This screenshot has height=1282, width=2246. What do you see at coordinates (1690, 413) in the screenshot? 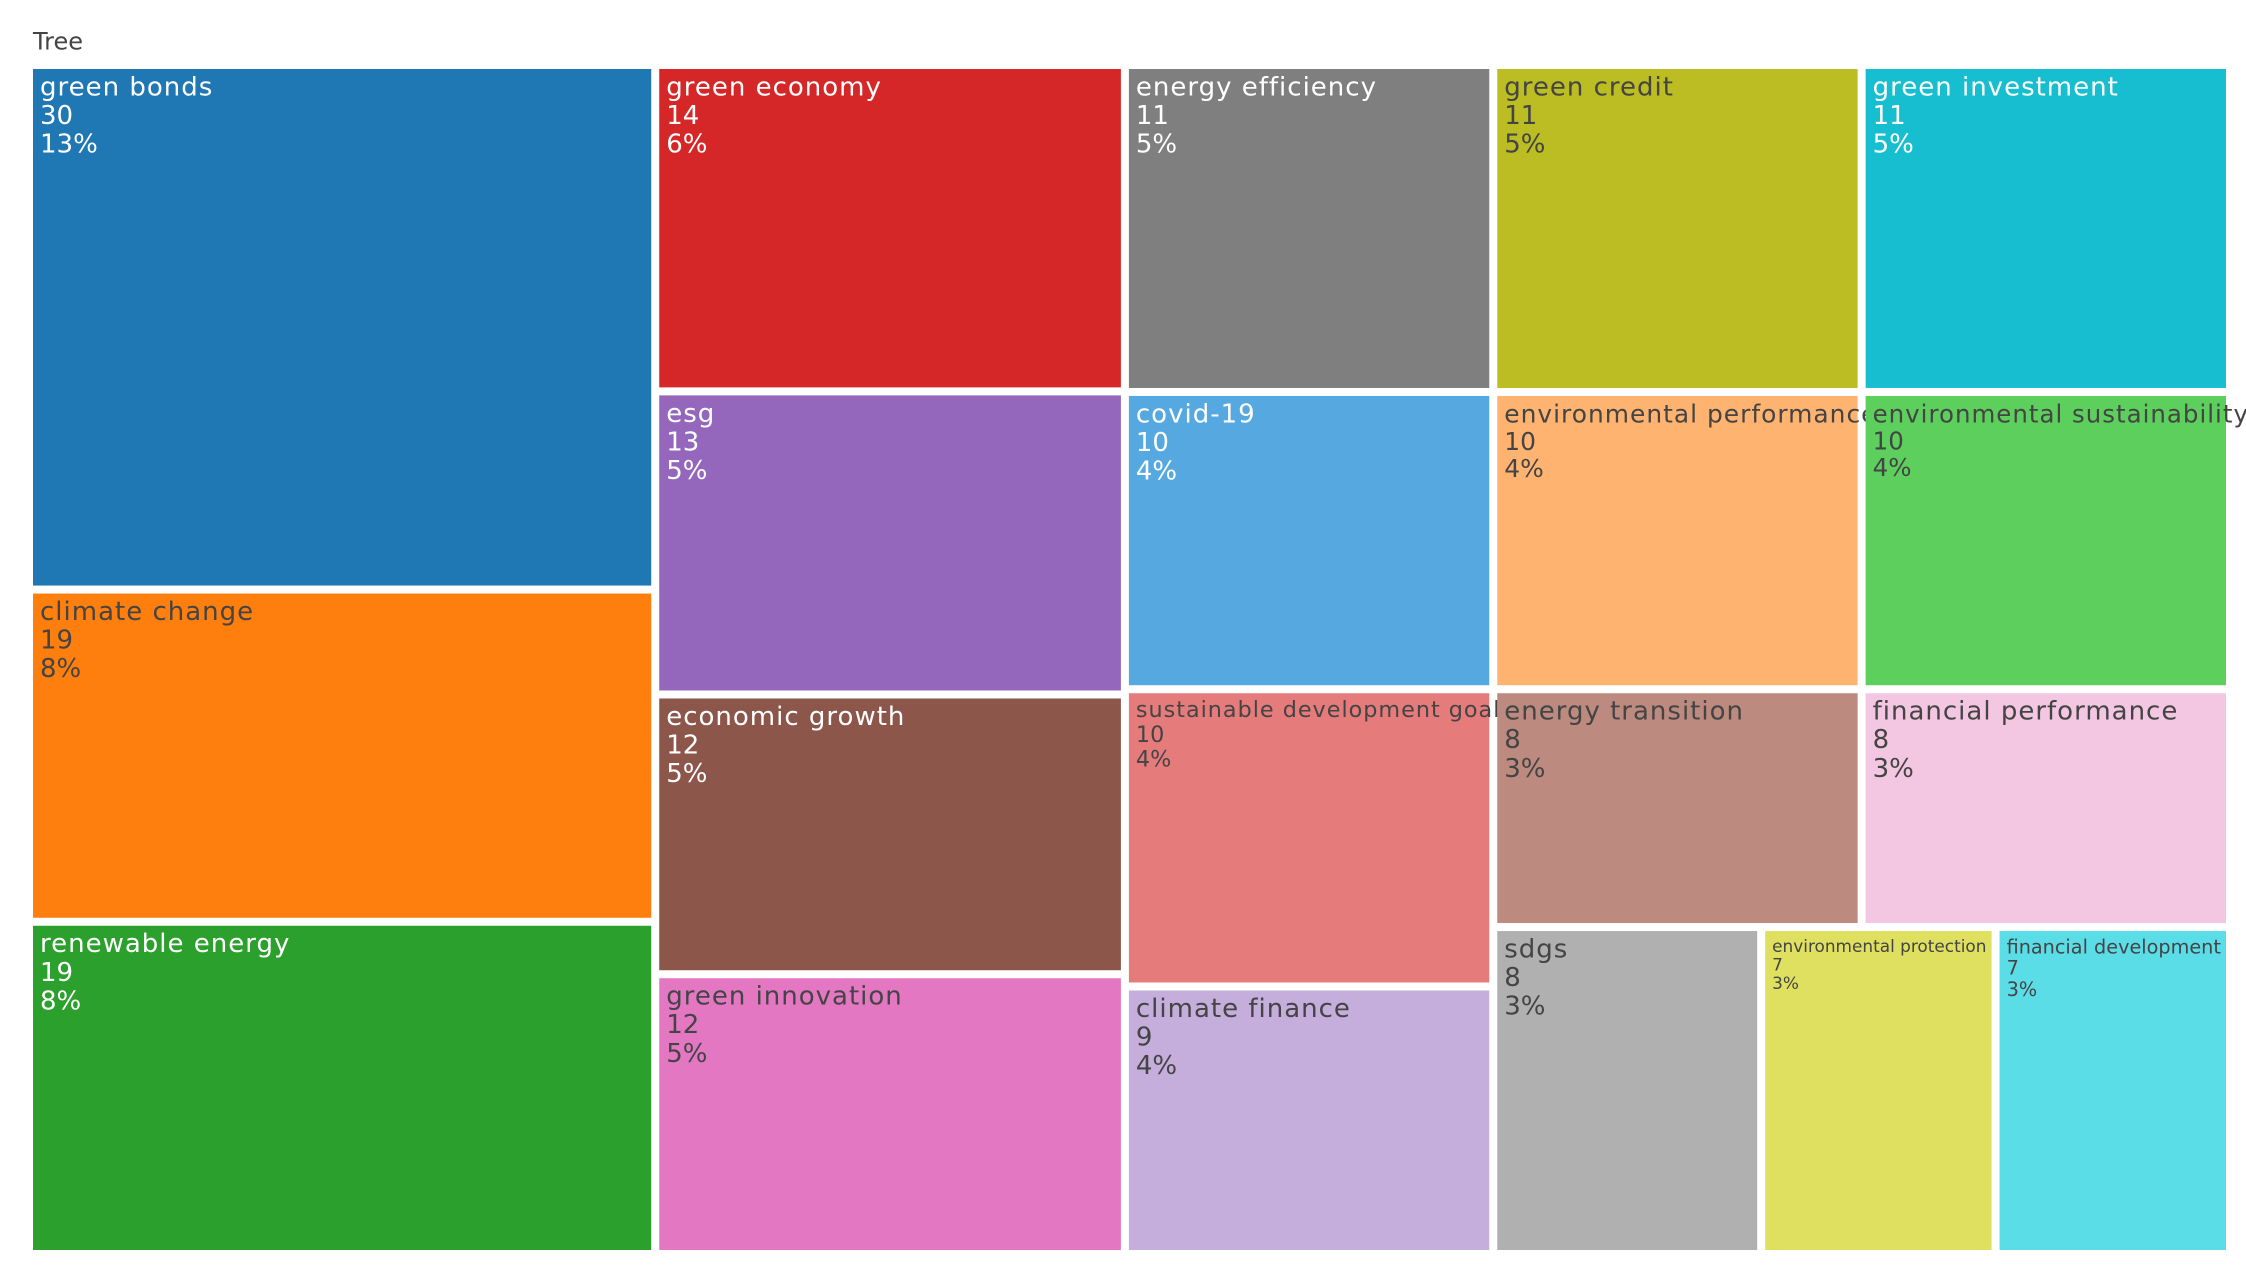
I see `tile-label: environmental performance` at bounding box center [1690, 413].